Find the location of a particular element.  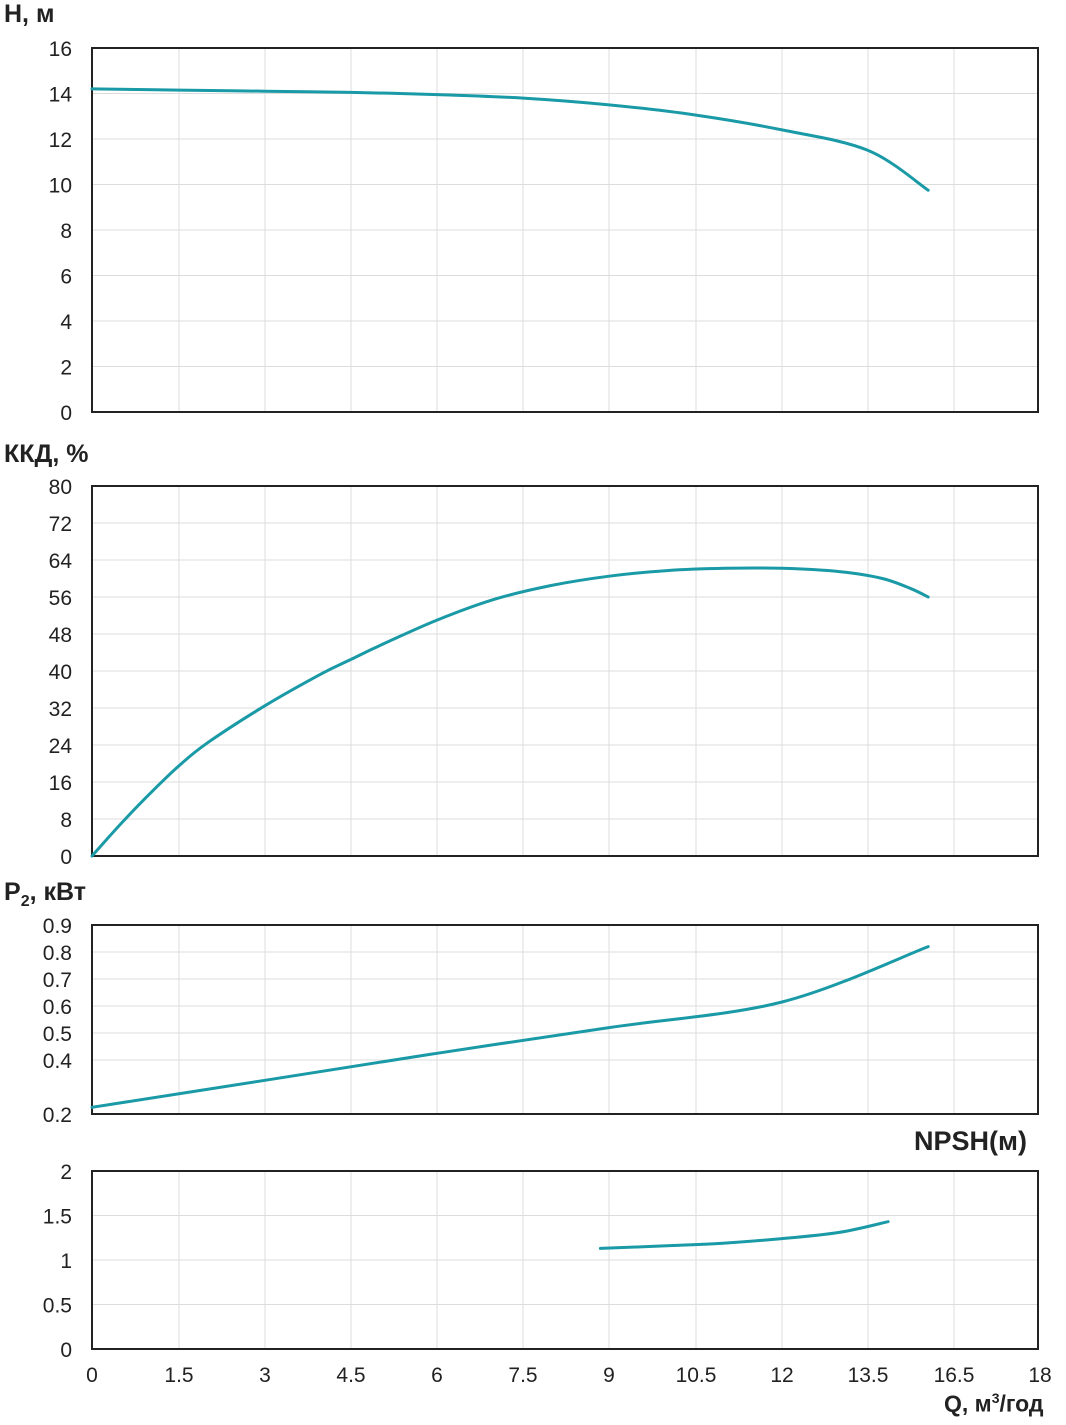

flow-xtick-label: 13.5 is located at coordinates (868, 1375).